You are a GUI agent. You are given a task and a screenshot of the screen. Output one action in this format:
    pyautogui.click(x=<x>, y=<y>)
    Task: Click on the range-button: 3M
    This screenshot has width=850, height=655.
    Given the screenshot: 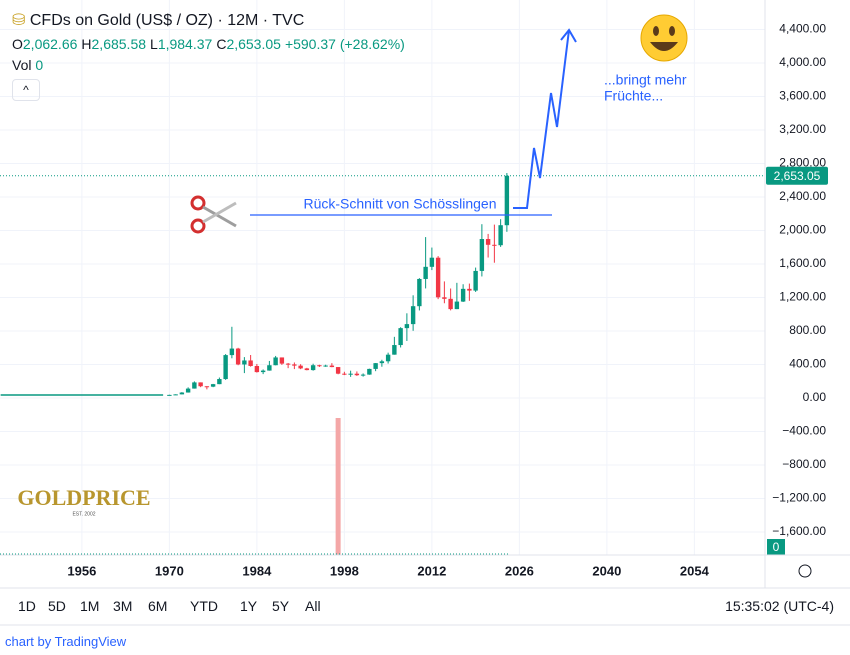 What is the action you would take?
    pyautogui.click(x=123, y=606)
    